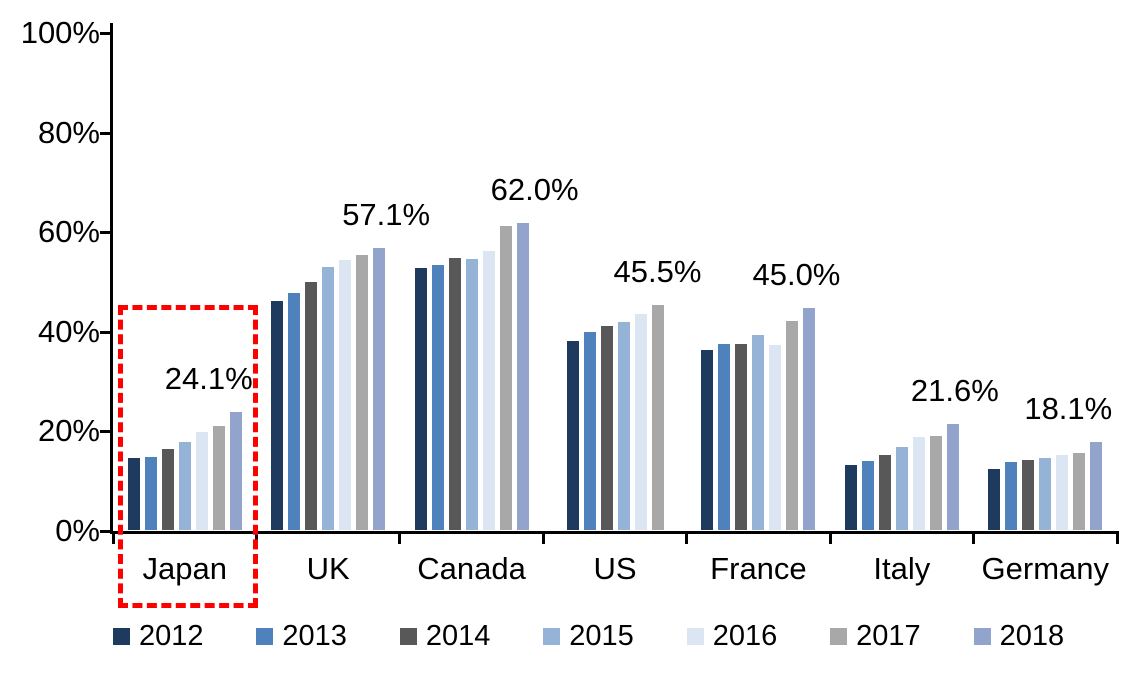 The height and width of the screenshot is (683, 1142). What do you see at coordinates (601, 636) in the screenshot?
I see `legend-label-2015: 2015` at bounding box center [601, 636].